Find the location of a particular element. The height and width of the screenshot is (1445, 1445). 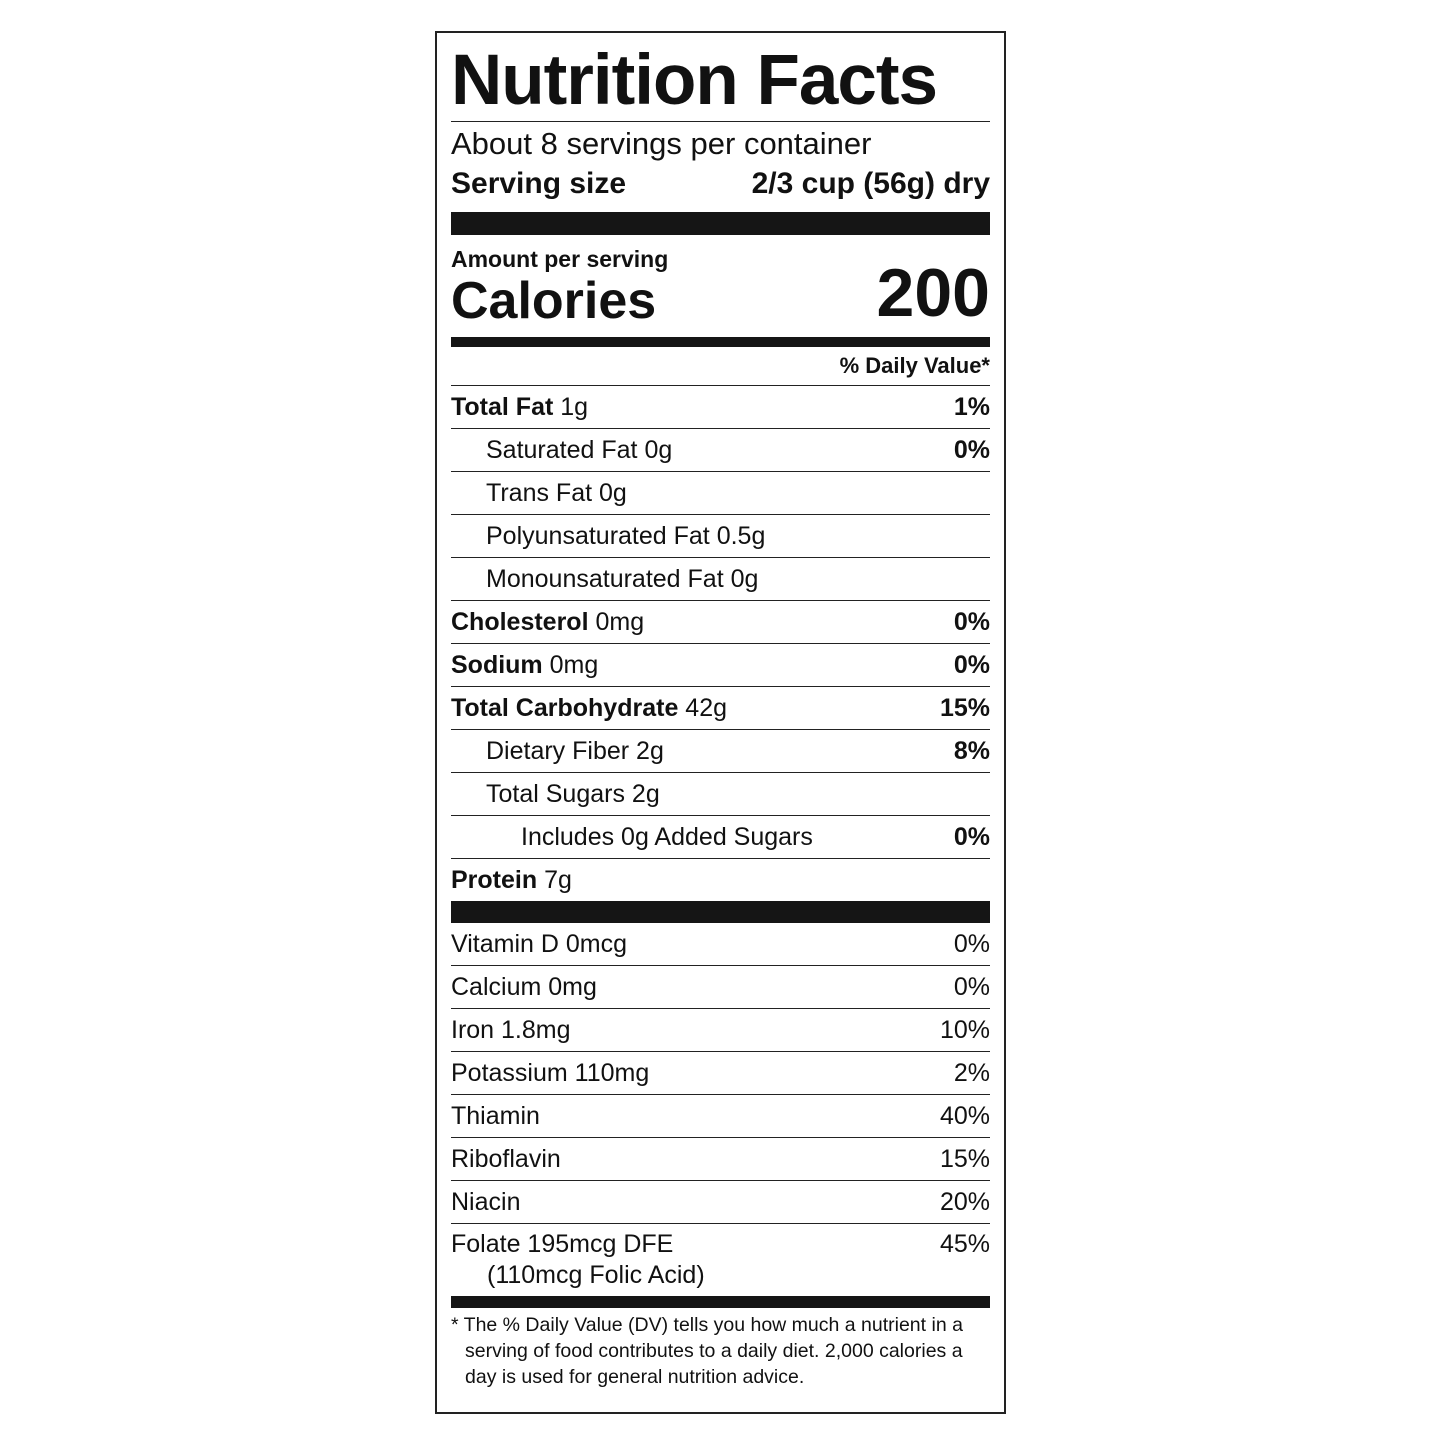

nutrient-name: Total Sugars 2g is located at coordinates (555, 794).